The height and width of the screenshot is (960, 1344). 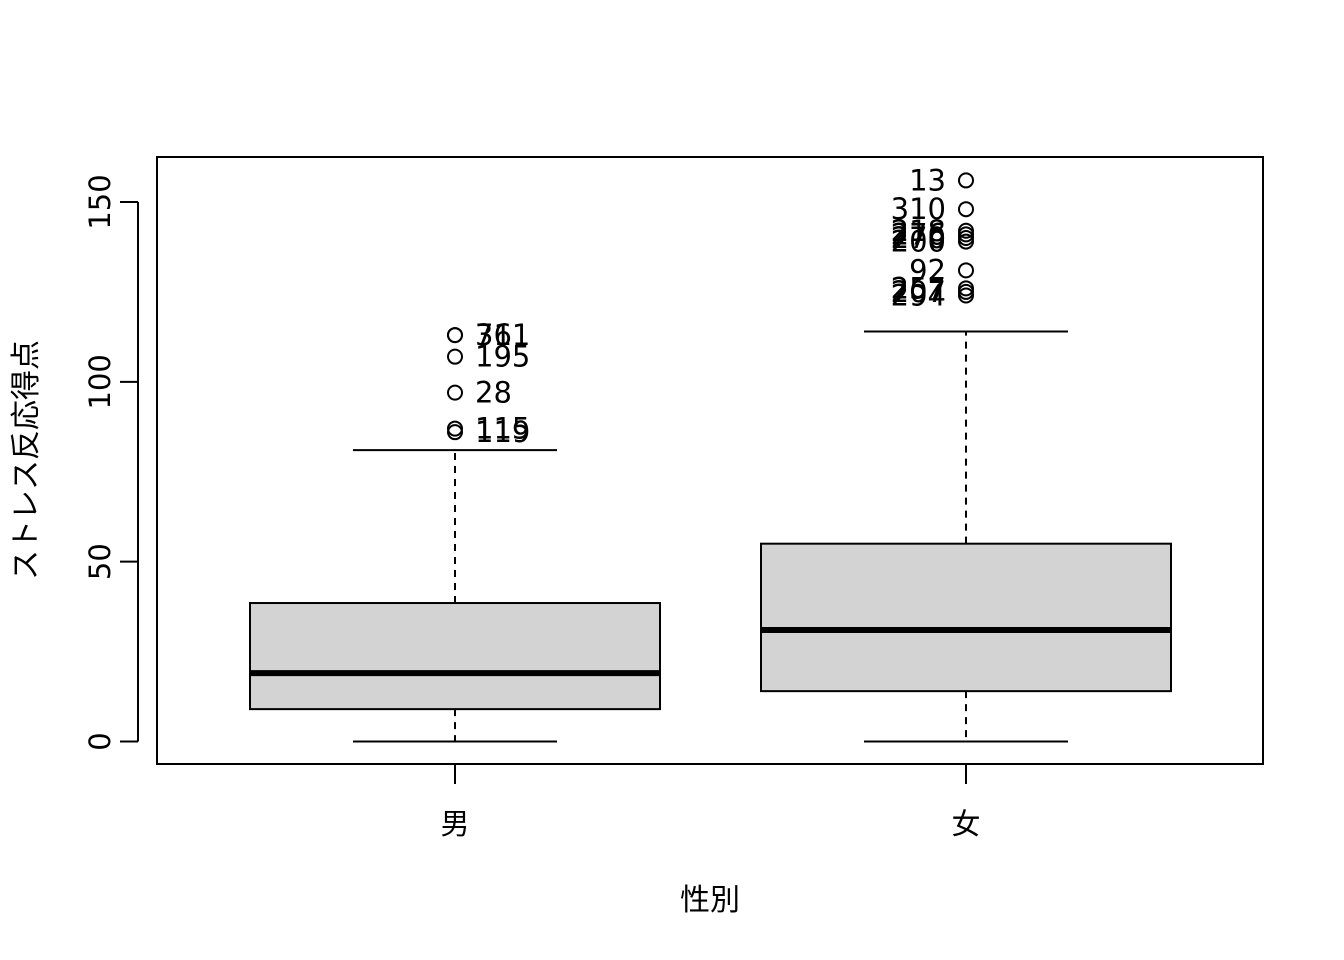 I want to click on outlier-label: 311, so click(x=502, y=335).